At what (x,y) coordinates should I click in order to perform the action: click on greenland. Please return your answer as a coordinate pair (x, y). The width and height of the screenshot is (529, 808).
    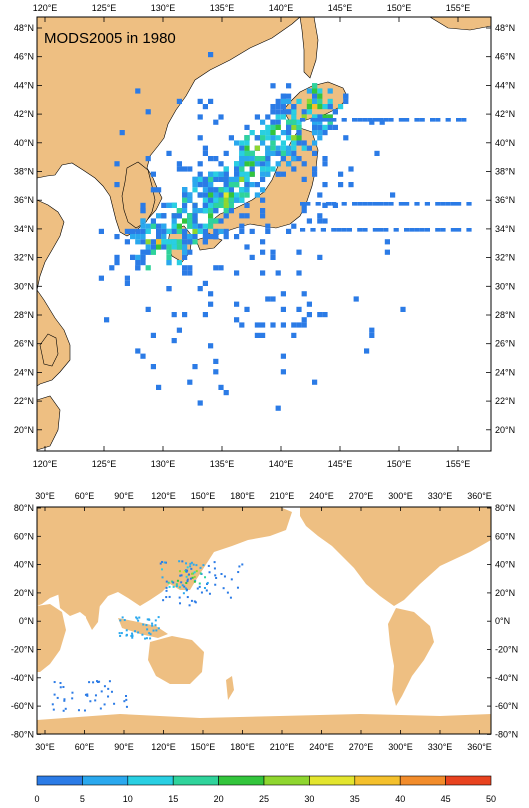
    Looking at the image, I should click on (442, 523).